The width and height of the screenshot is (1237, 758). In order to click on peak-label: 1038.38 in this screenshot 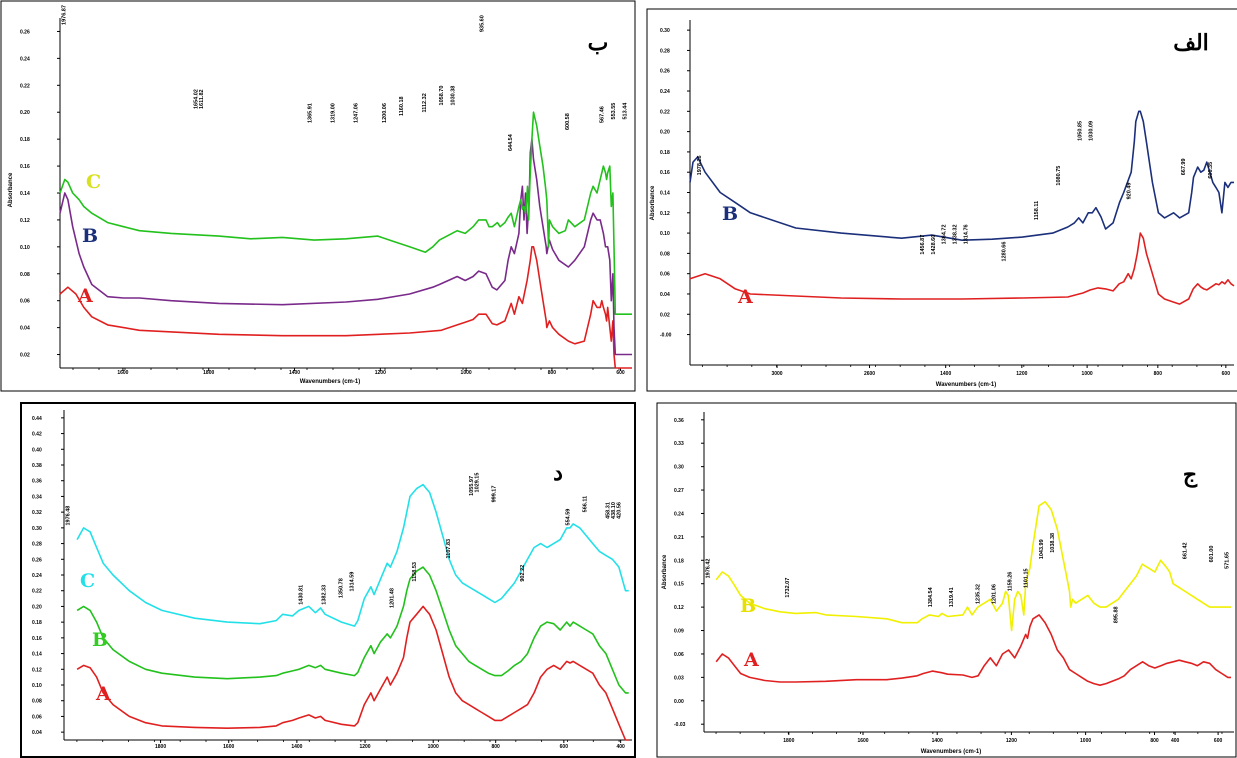, I will do `click(1053, 543)`.